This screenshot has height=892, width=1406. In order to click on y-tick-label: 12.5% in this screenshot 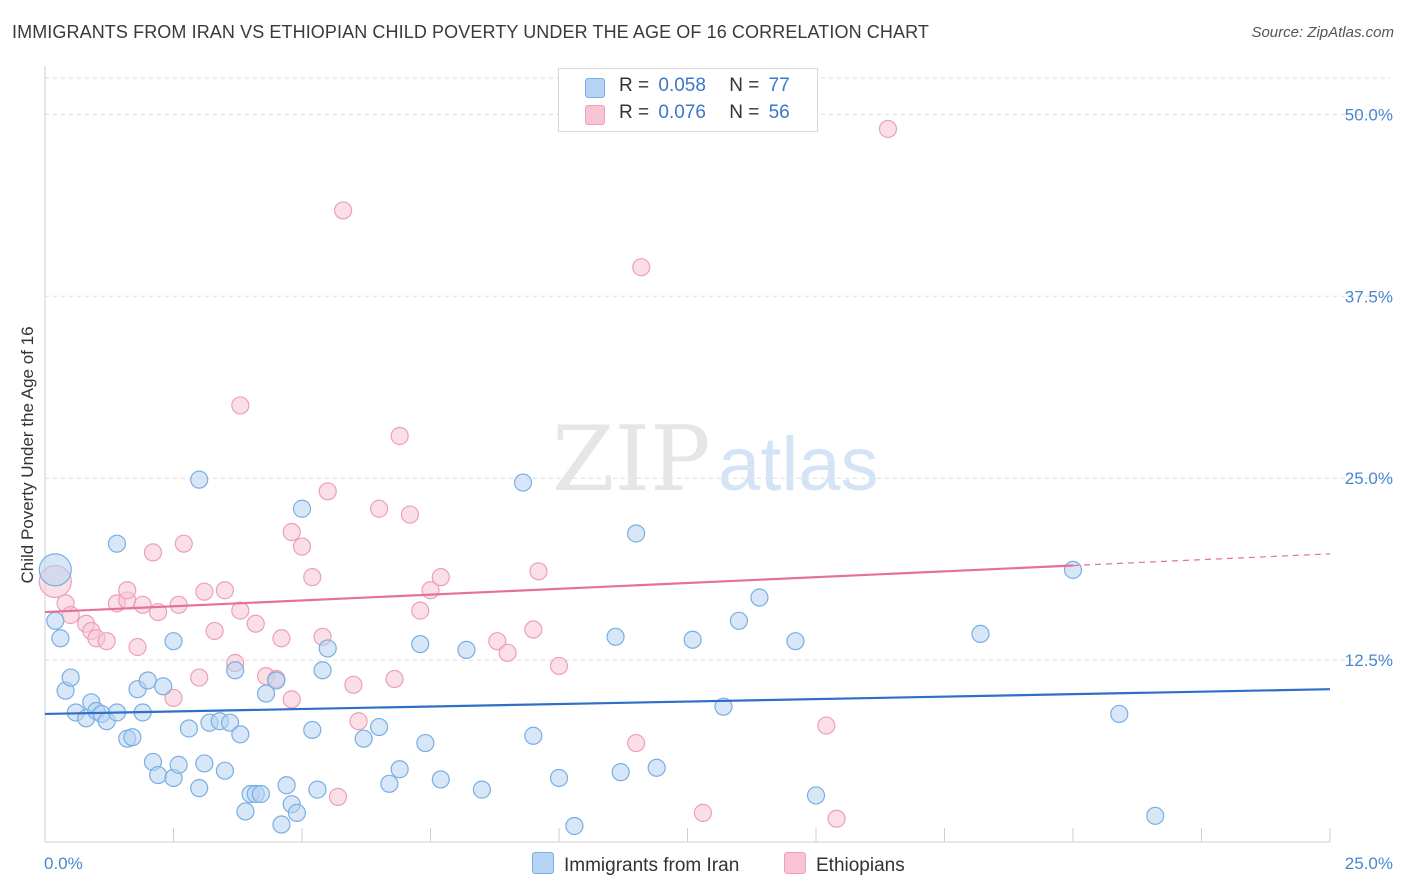, I will do `click(1369, 660)`.